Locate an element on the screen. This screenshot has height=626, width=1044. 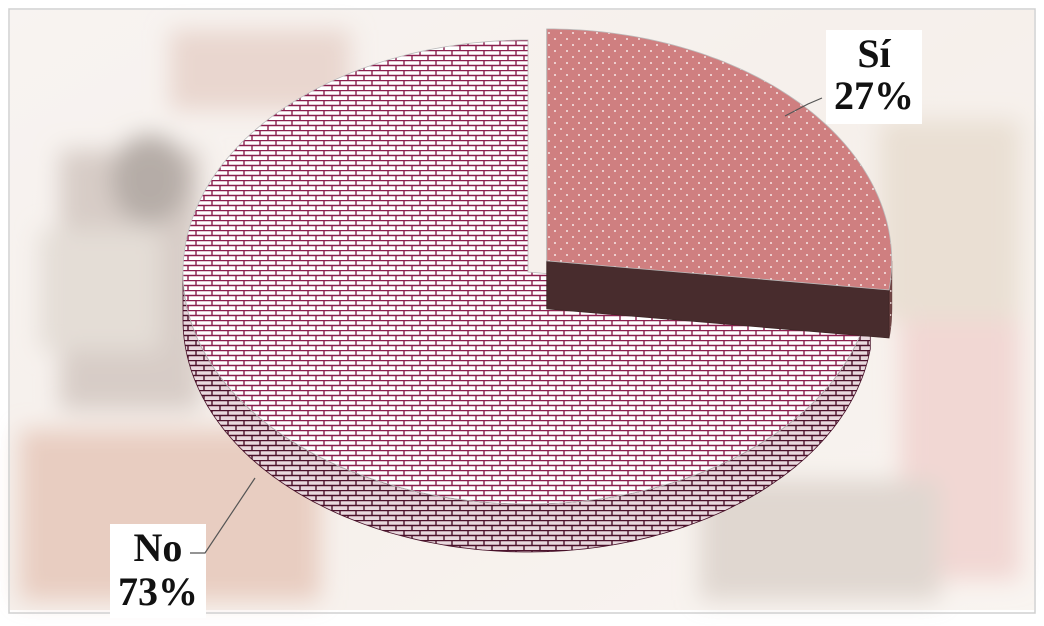
data-label-category: Sí is located at coordinates (874, 53).